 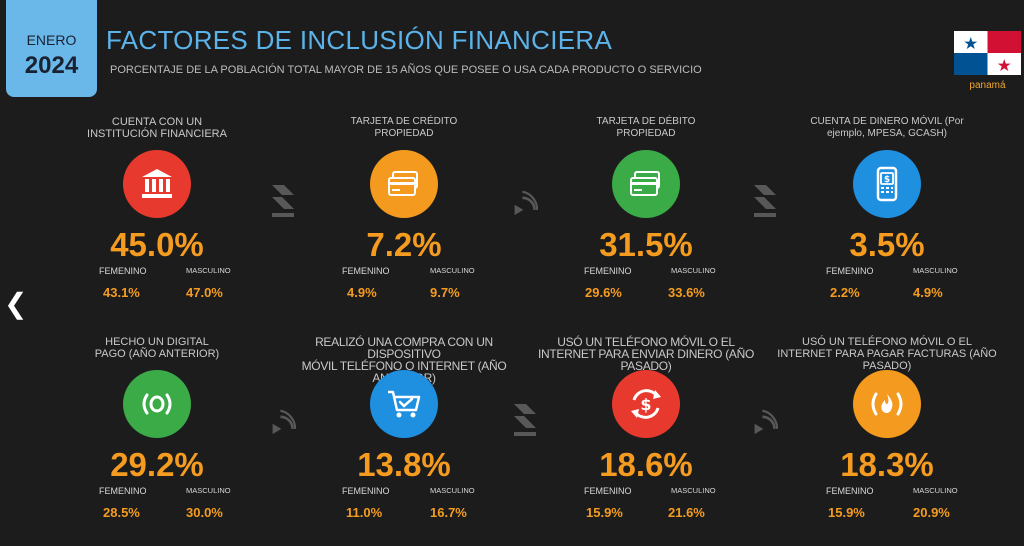 What do you see at coordinates (16, 303) in the screenshot?
I see `previous-slide-chevron-icon: ❮` at bounding box center [16, 303].